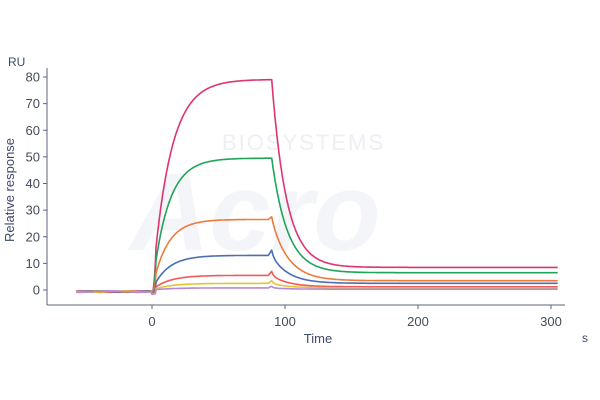 The width and height of the screenshot is (600, 400). Describe the element at coordinates (9, 190) in the screenshot. I see `y-axis-label: Relative response` at that location.